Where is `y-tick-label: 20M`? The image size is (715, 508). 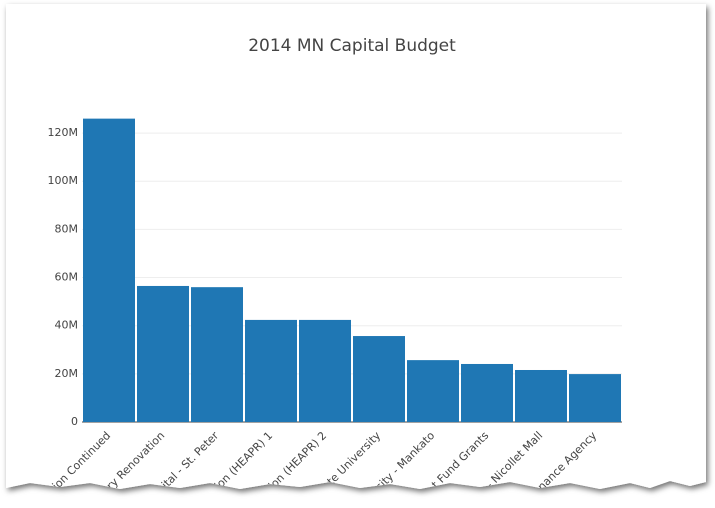
y-tick-label: 20M is located at coordinates (67, 373).